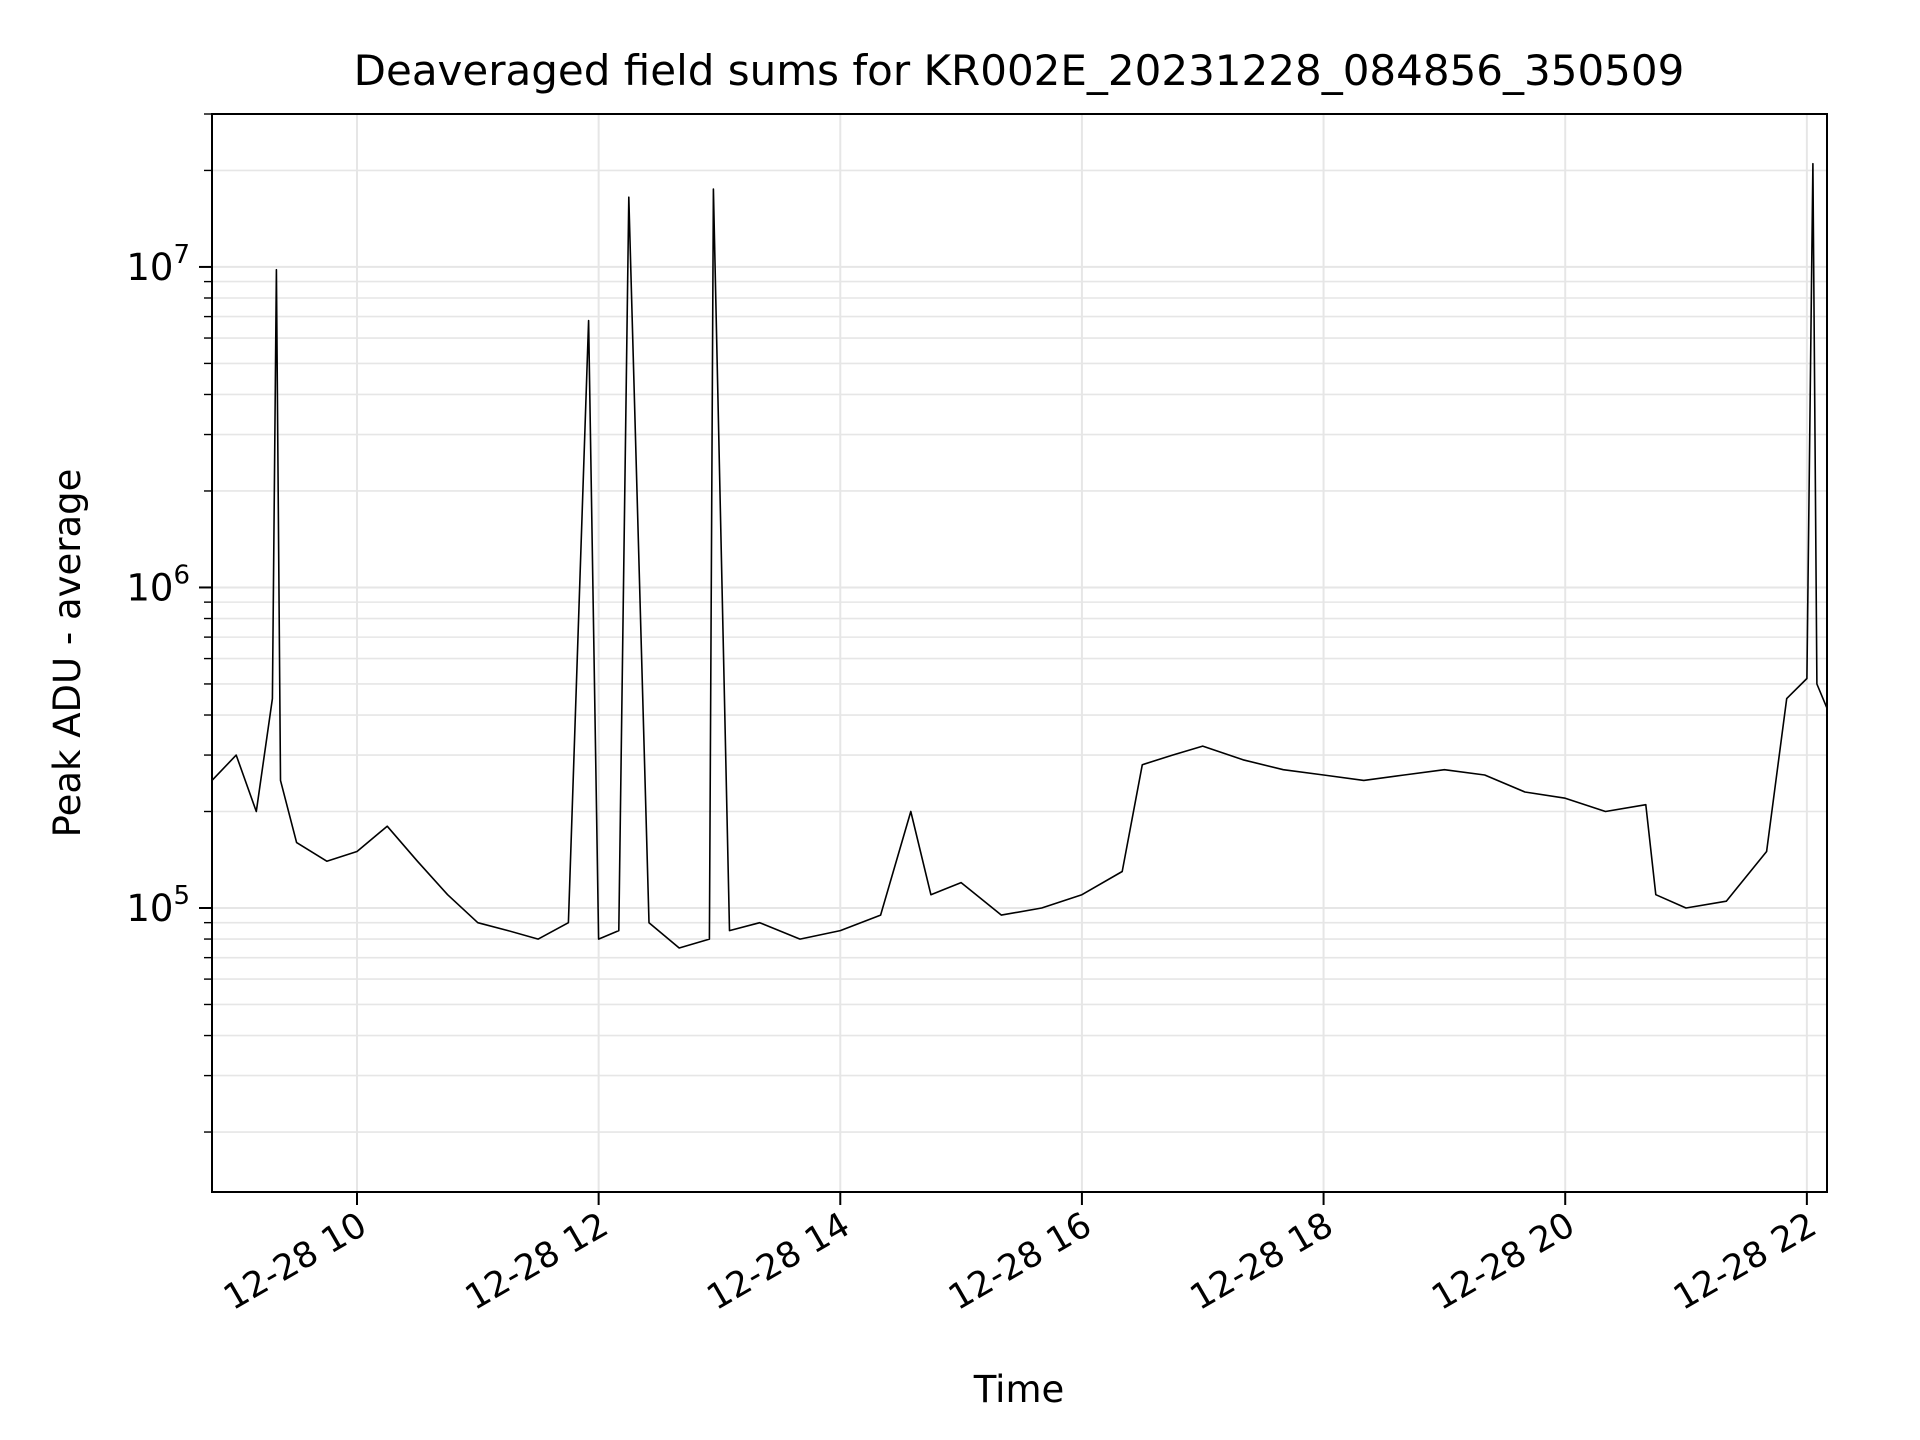 The image size is (1920, 1440). I want to click on y-tick-label: 10⁶, so click(158, 584).